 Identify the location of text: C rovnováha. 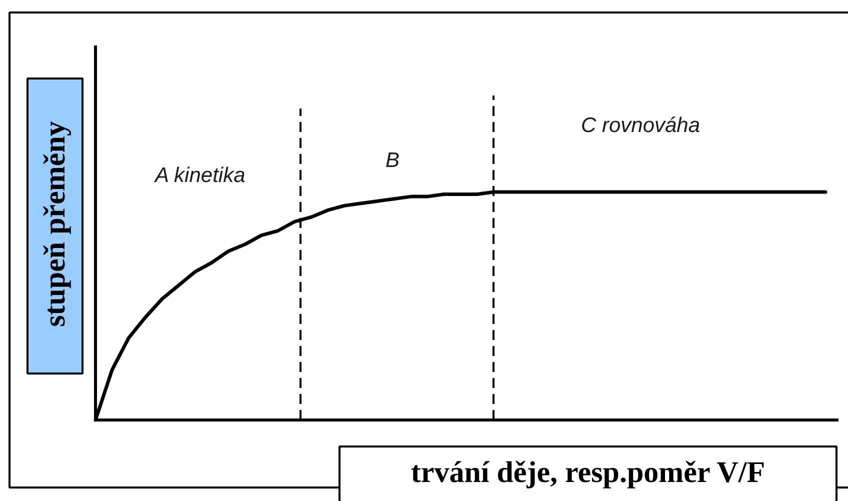
(640, 125).